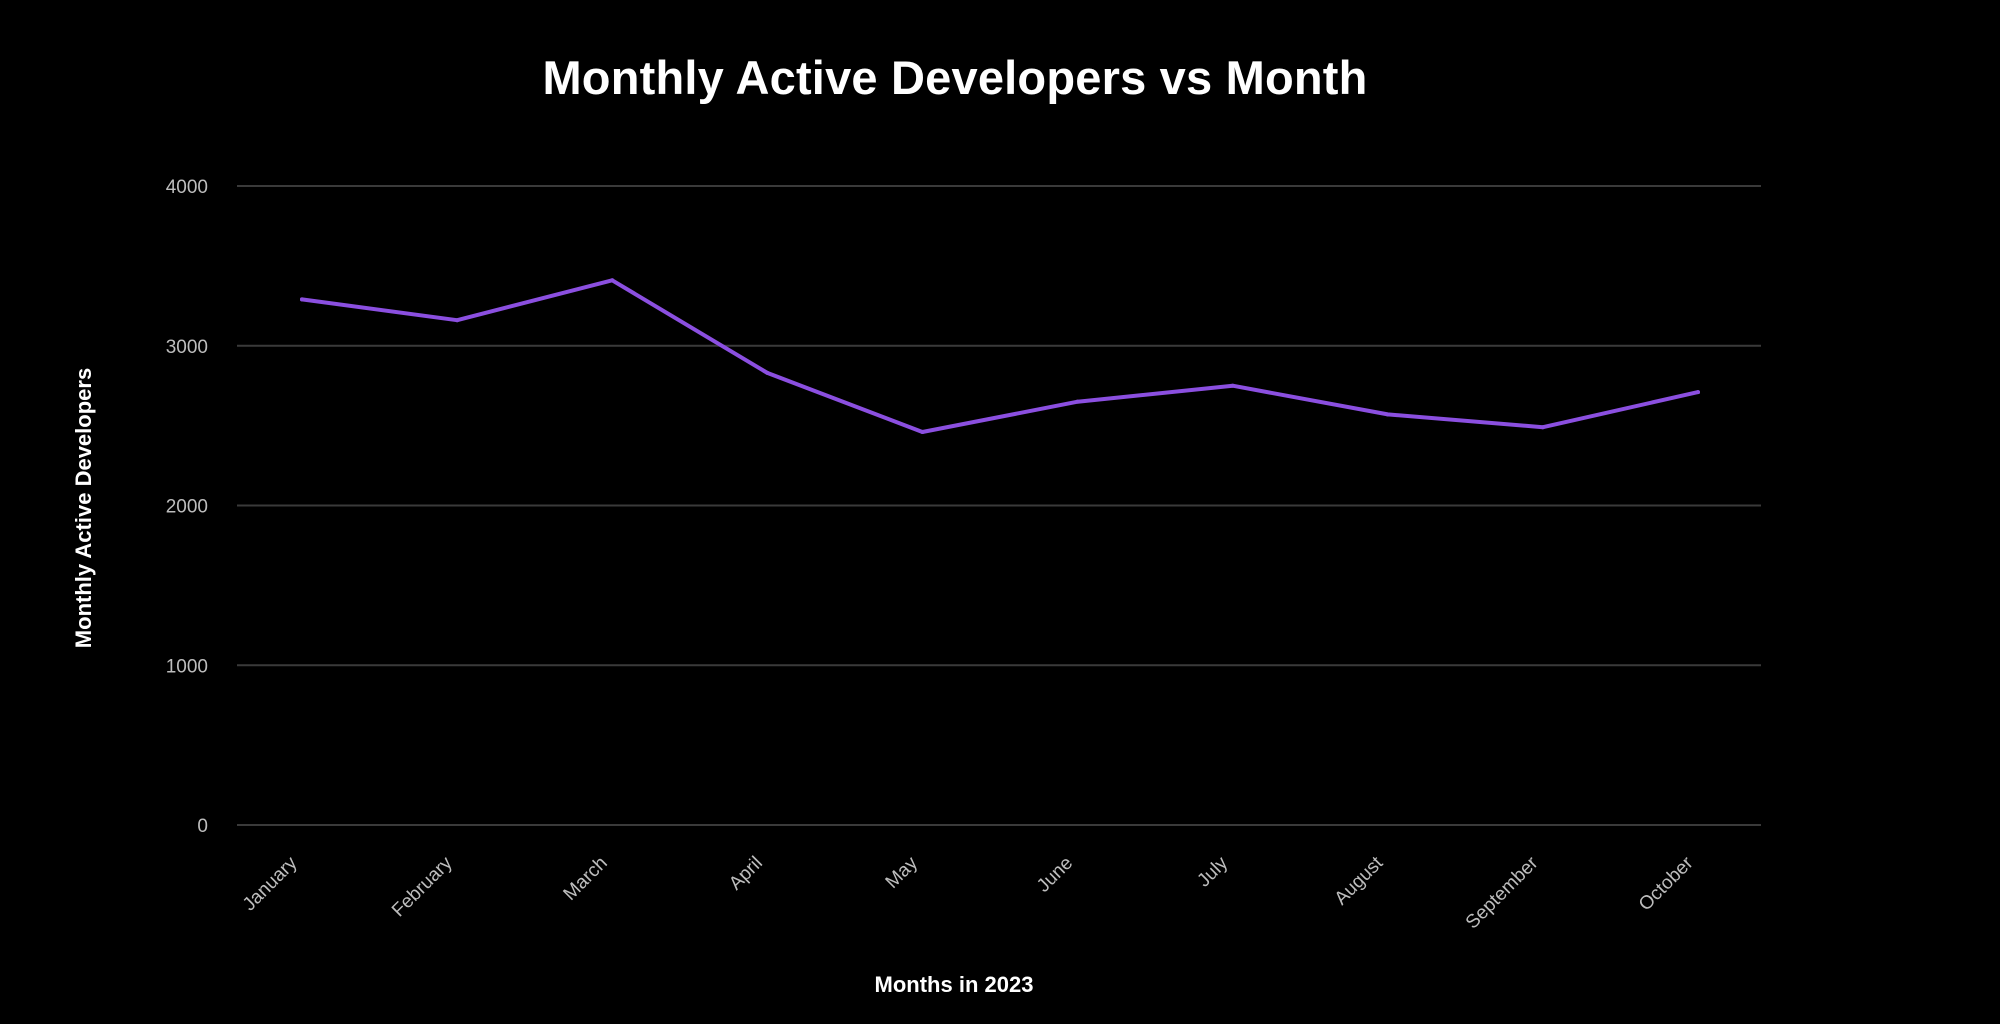 The width and height of the screenshot is (2000, 1024). Describe the element at coordinates (422, 886) in the screenshot. I see `x-tick-label: February` at that location.